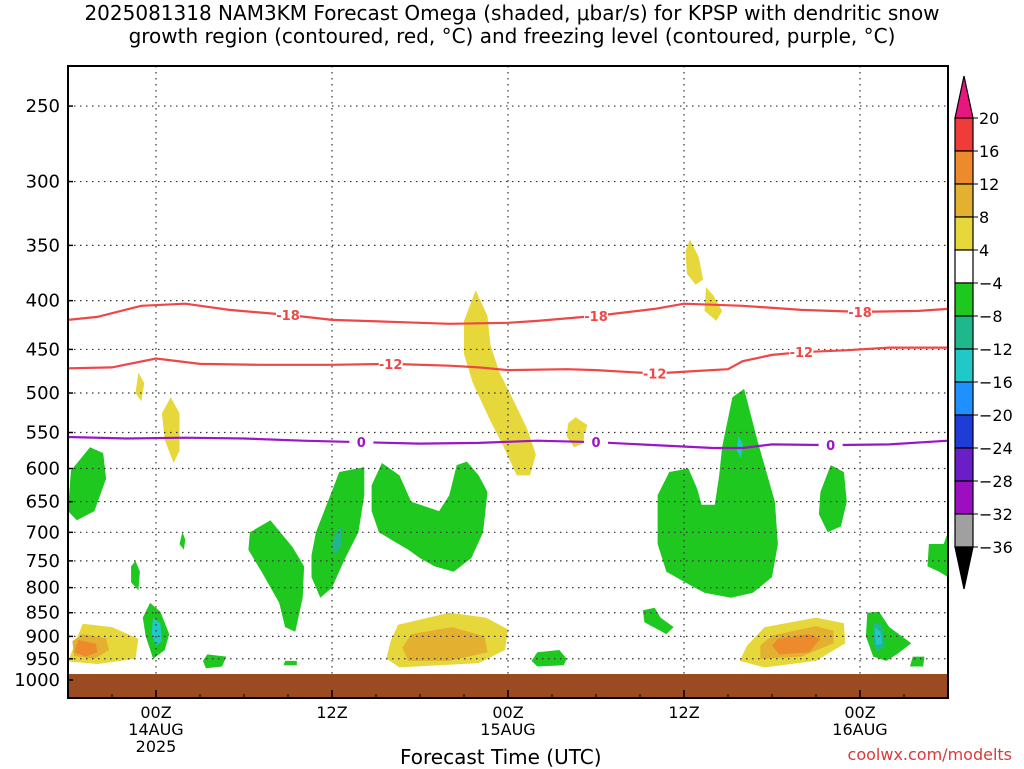  What do you see at coordinates (984, 217) in the screenshot?
I see `colorbar-label-3: 8` at bounding box center [984, 217].